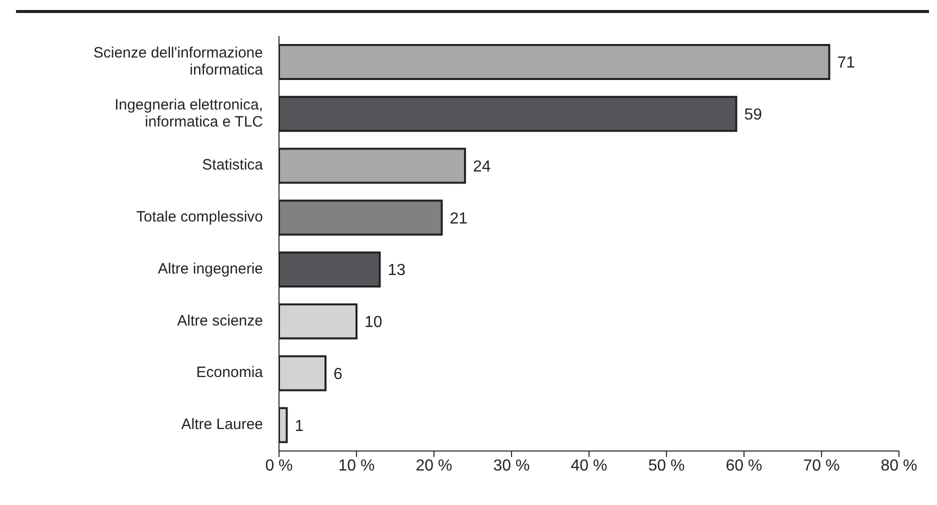 This screenshot has width=937, height=505. Describe the element at coordinates (589, 465) in the screenshot. I see `x-tick-label: 40 %` at that location.